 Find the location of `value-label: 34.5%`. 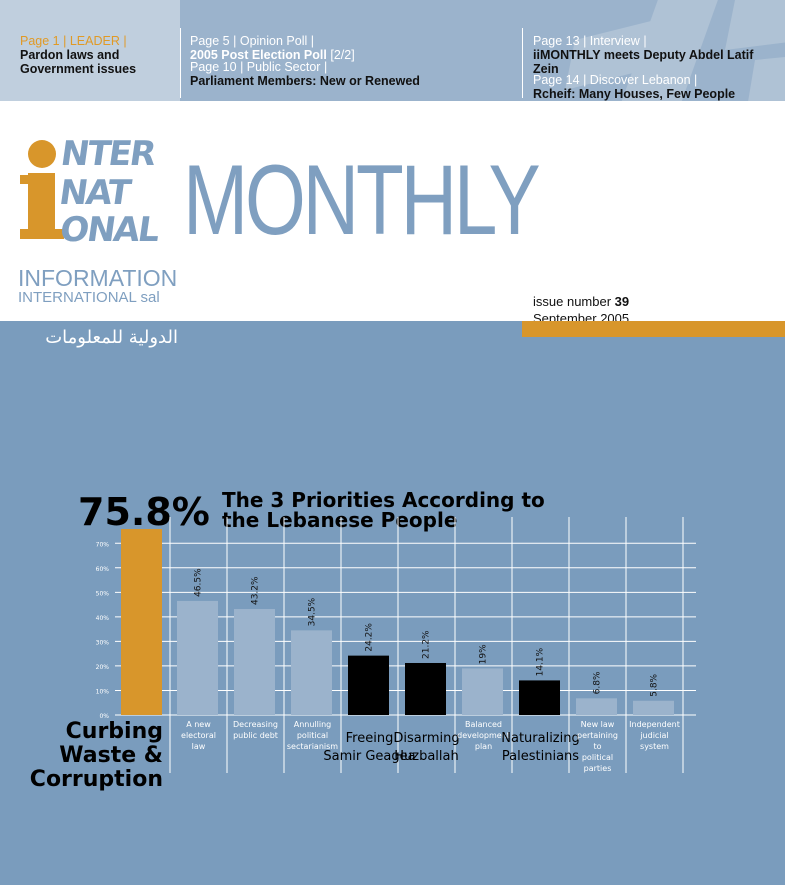

value-label: 34.5% is located at coordinates (313, 611).